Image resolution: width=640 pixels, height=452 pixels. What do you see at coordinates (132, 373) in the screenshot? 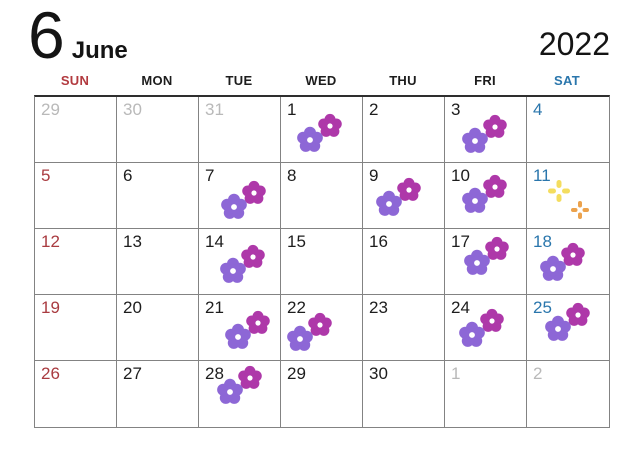
I see `day-number: 27` at bounding box center [132, 373].